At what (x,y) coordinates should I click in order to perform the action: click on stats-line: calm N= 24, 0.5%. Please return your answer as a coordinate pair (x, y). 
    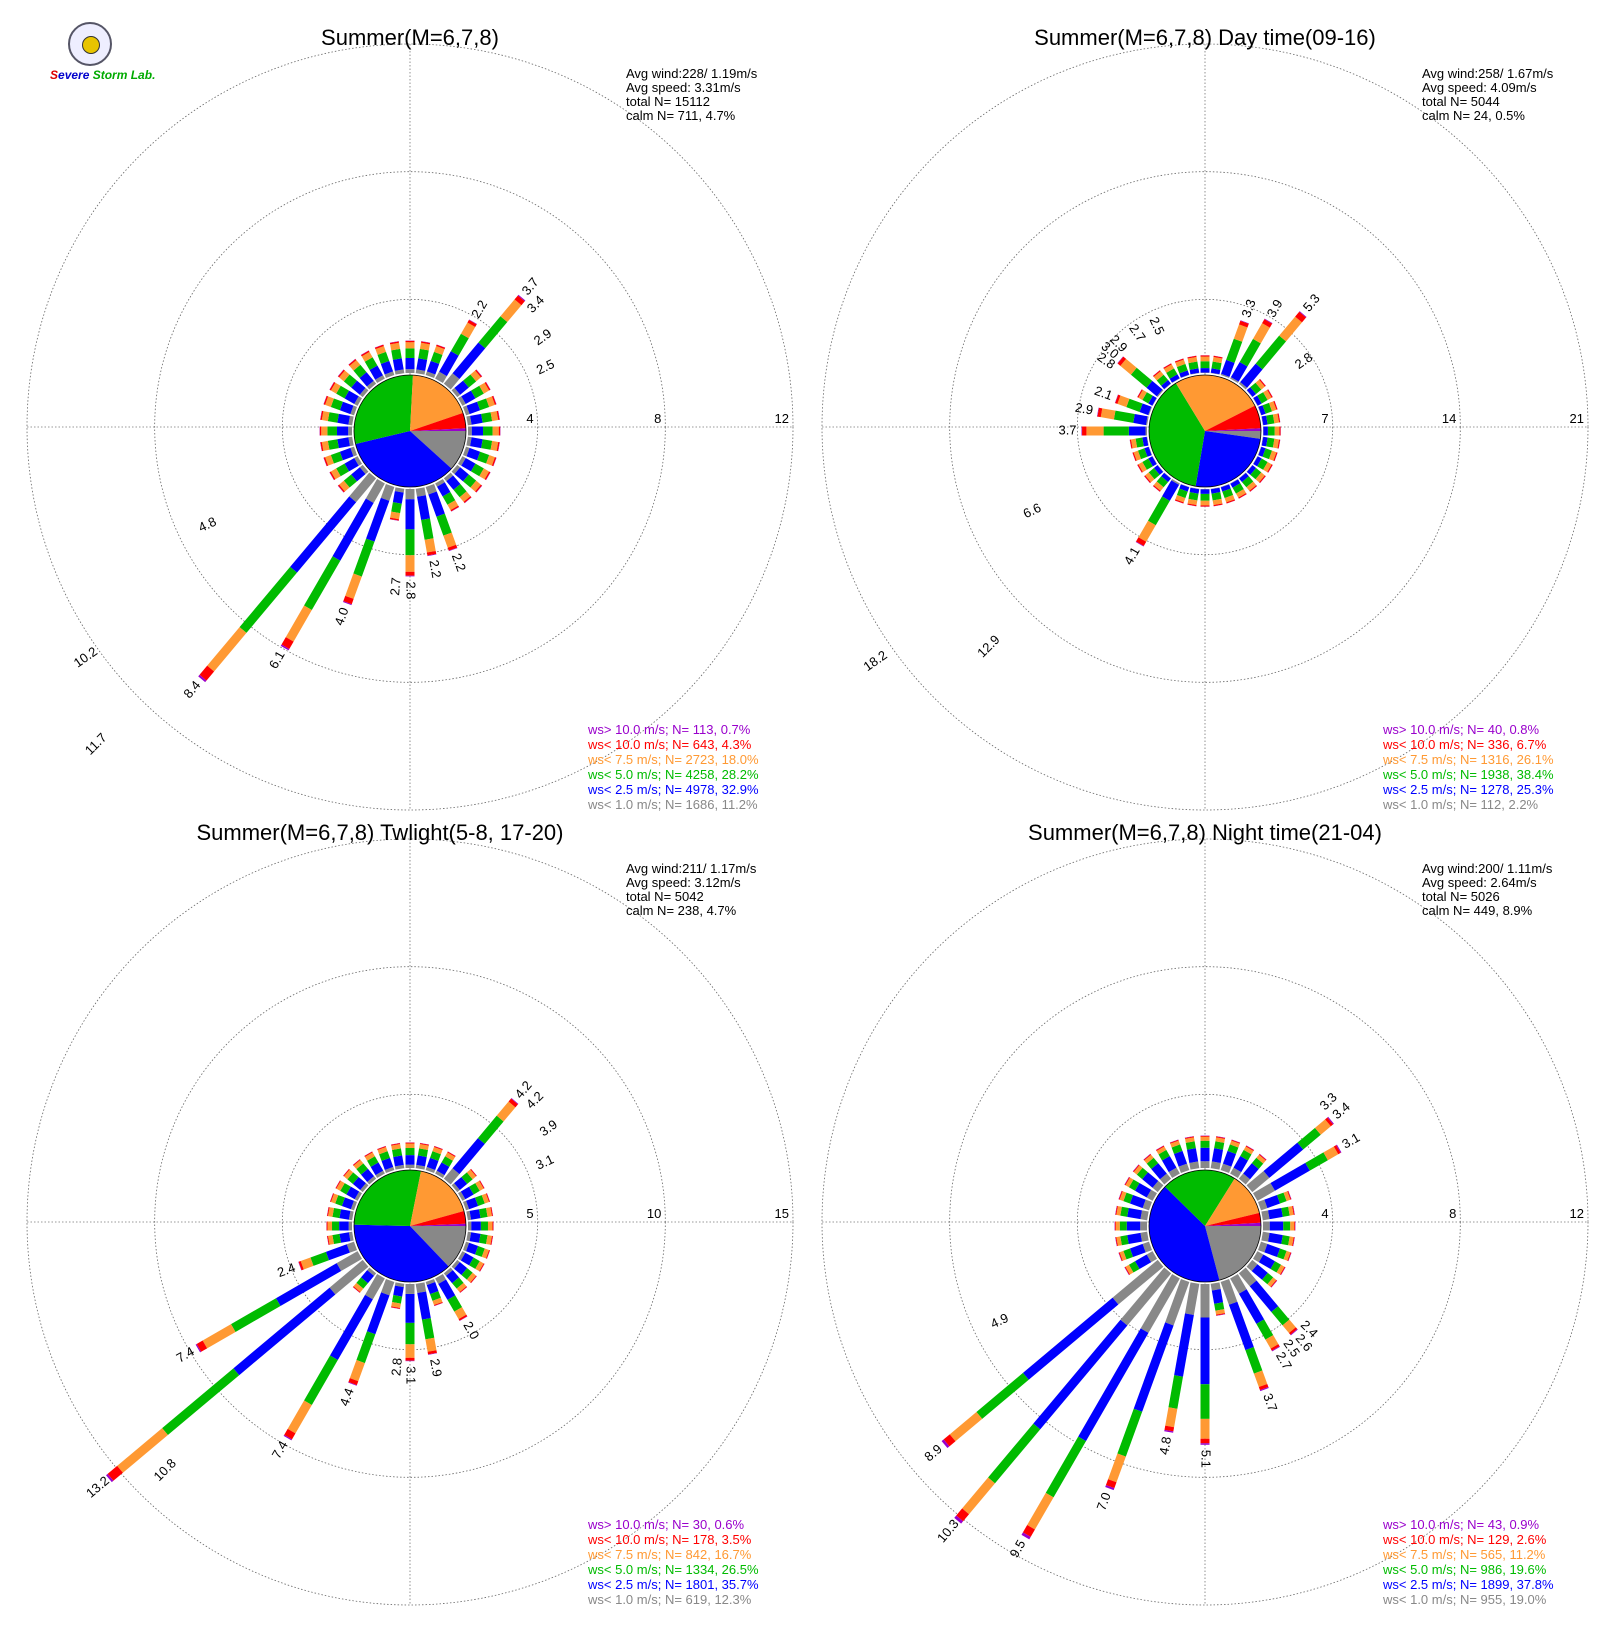
    Looking at the image, I should click on (1473, 115).